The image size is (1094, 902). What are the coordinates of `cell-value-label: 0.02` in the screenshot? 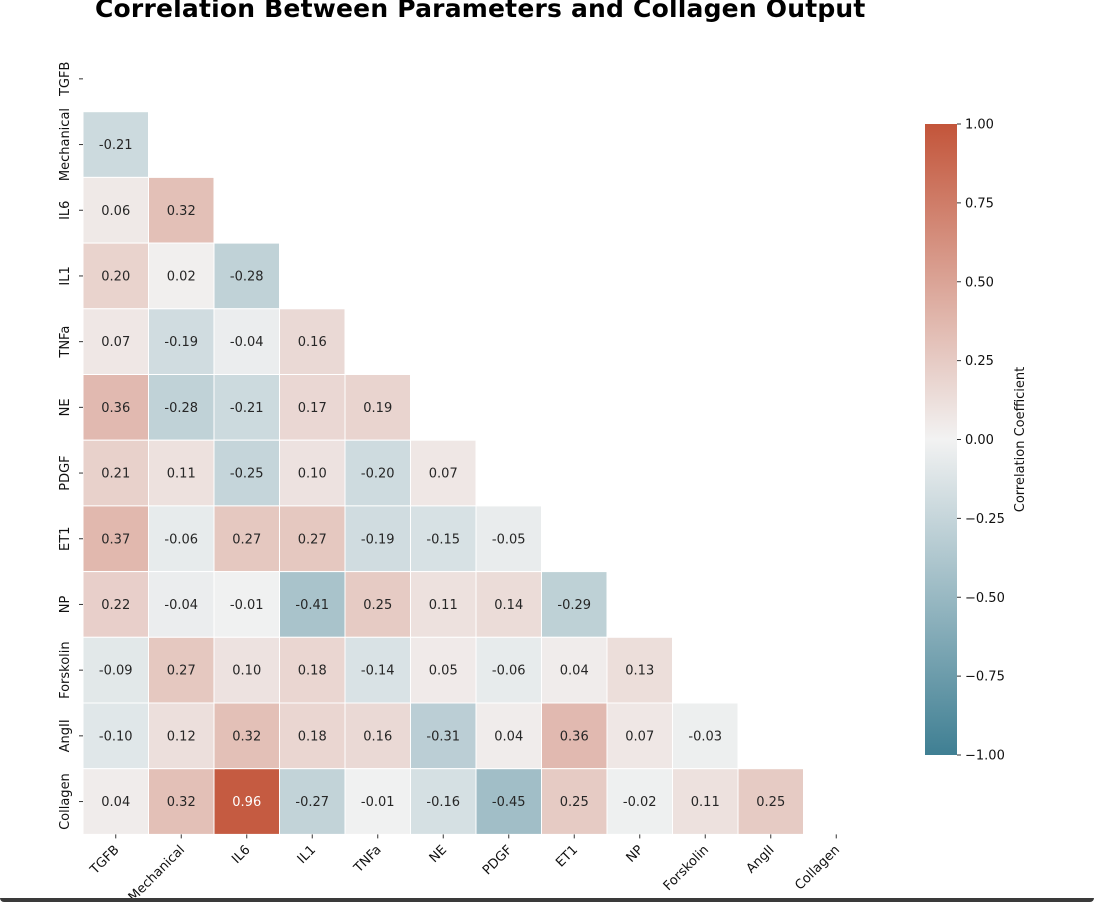 It's located at (181, 276).